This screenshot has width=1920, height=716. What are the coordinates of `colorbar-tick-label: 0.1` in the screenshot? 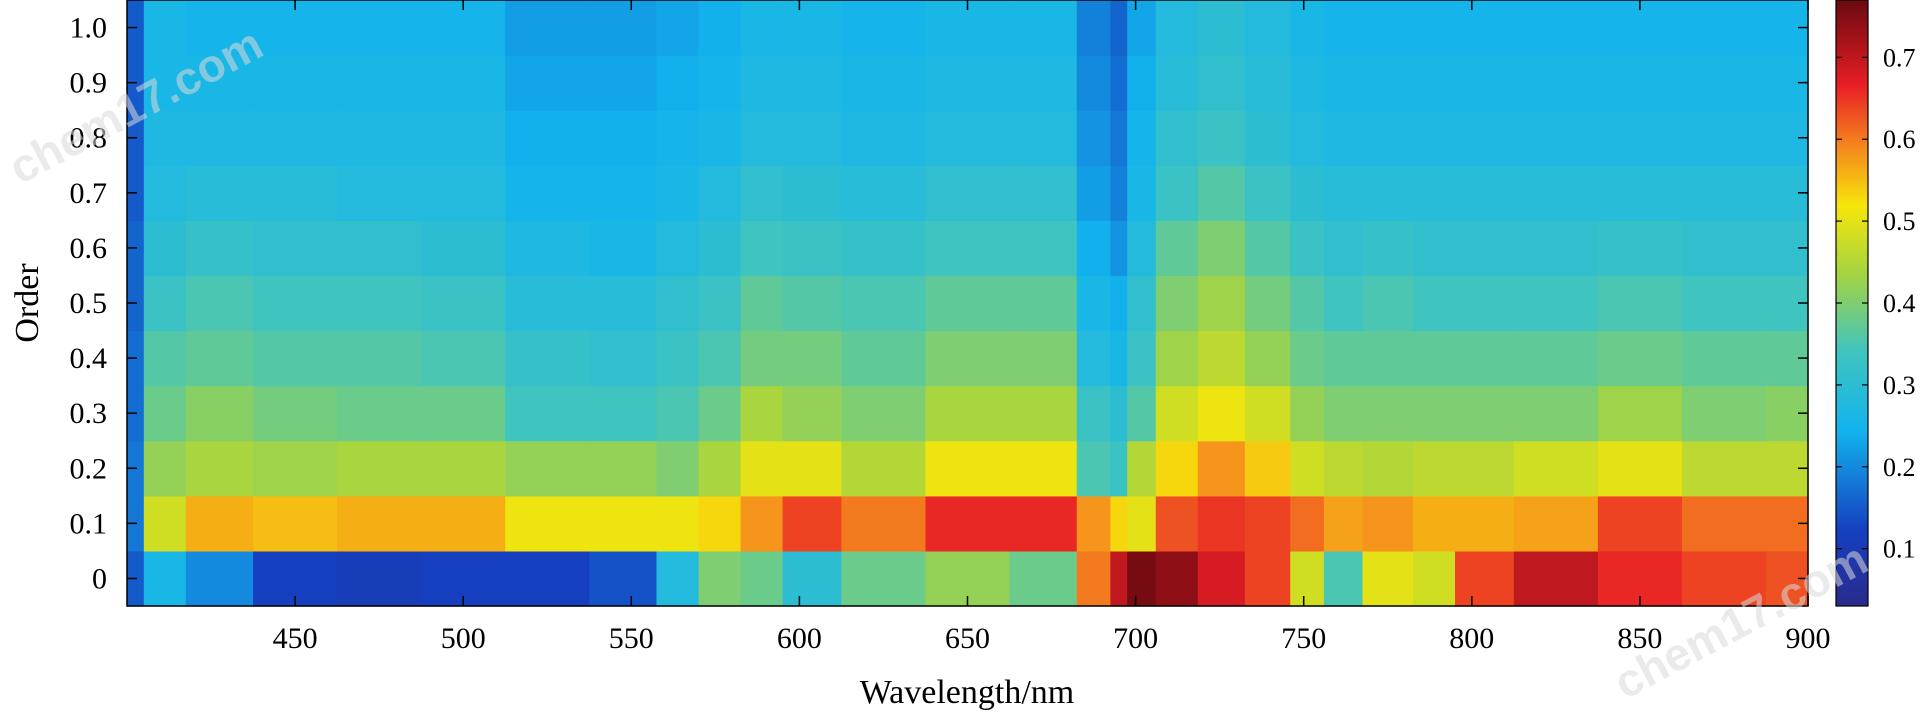 It's located at (1899, 549).